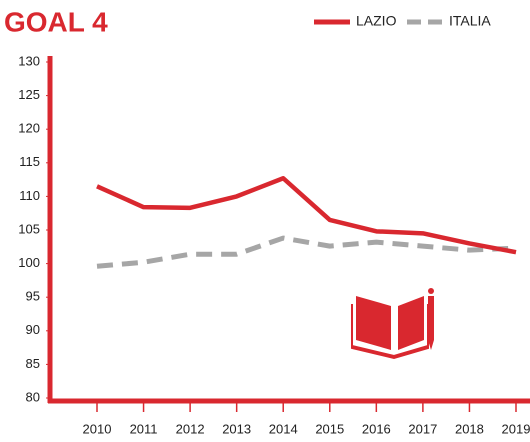 The width and height of the screenshot is (530, 442). Describe the element at coordinates (392, 324) in the screenshot. I see `book-icon` at that location.